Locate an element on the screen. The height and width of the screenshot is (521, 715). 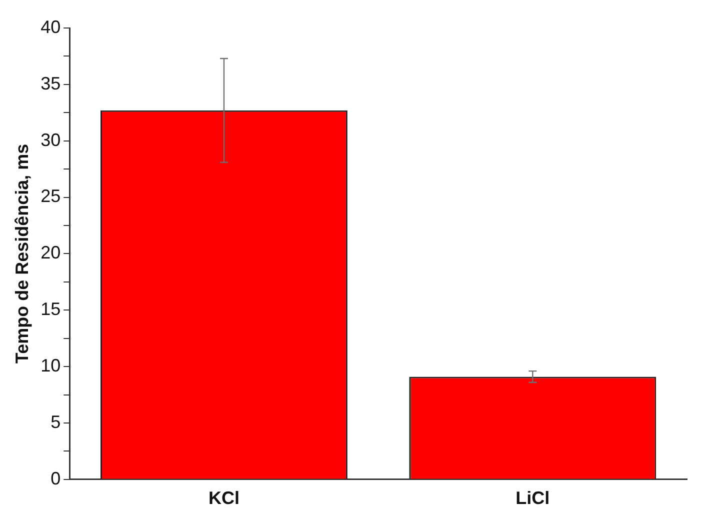
y-tick-label: 40 is located at coordinates (50, 26).